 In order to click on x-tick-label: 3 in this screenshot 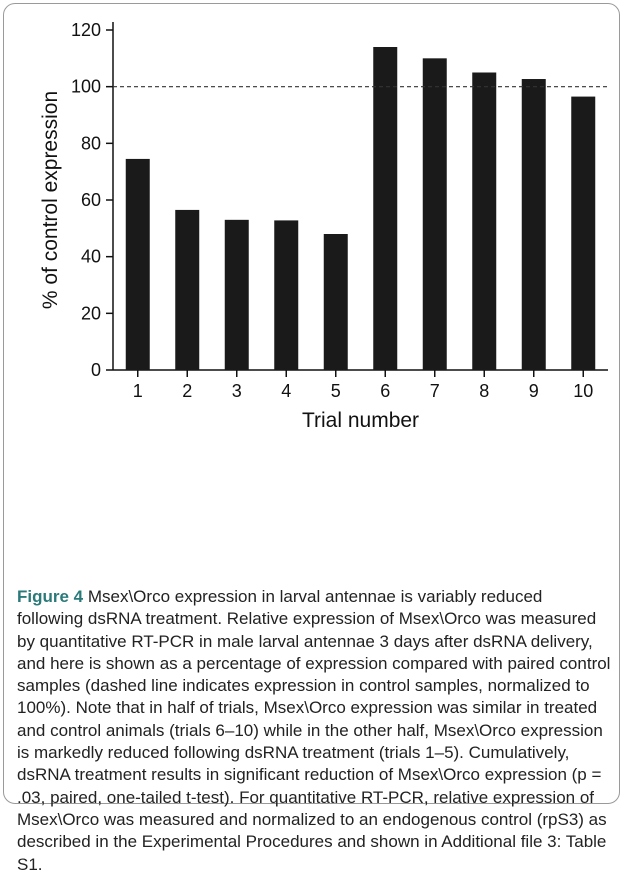, I will do `click(237, 391)`.